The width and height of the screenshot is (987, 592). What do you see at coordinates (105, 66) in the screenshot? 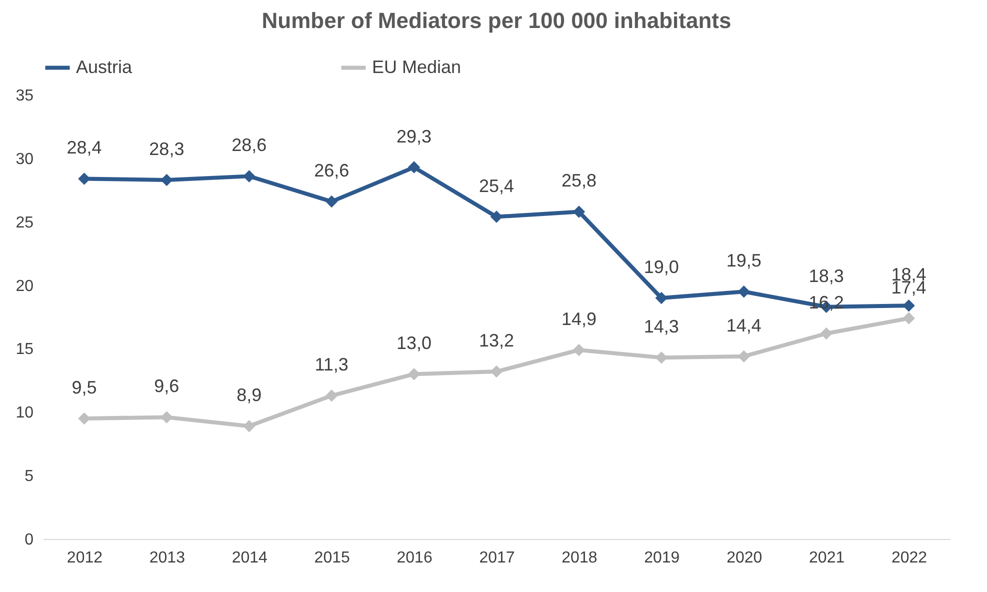
I see `legend-label: Austria` at bounding box center [105, 66].